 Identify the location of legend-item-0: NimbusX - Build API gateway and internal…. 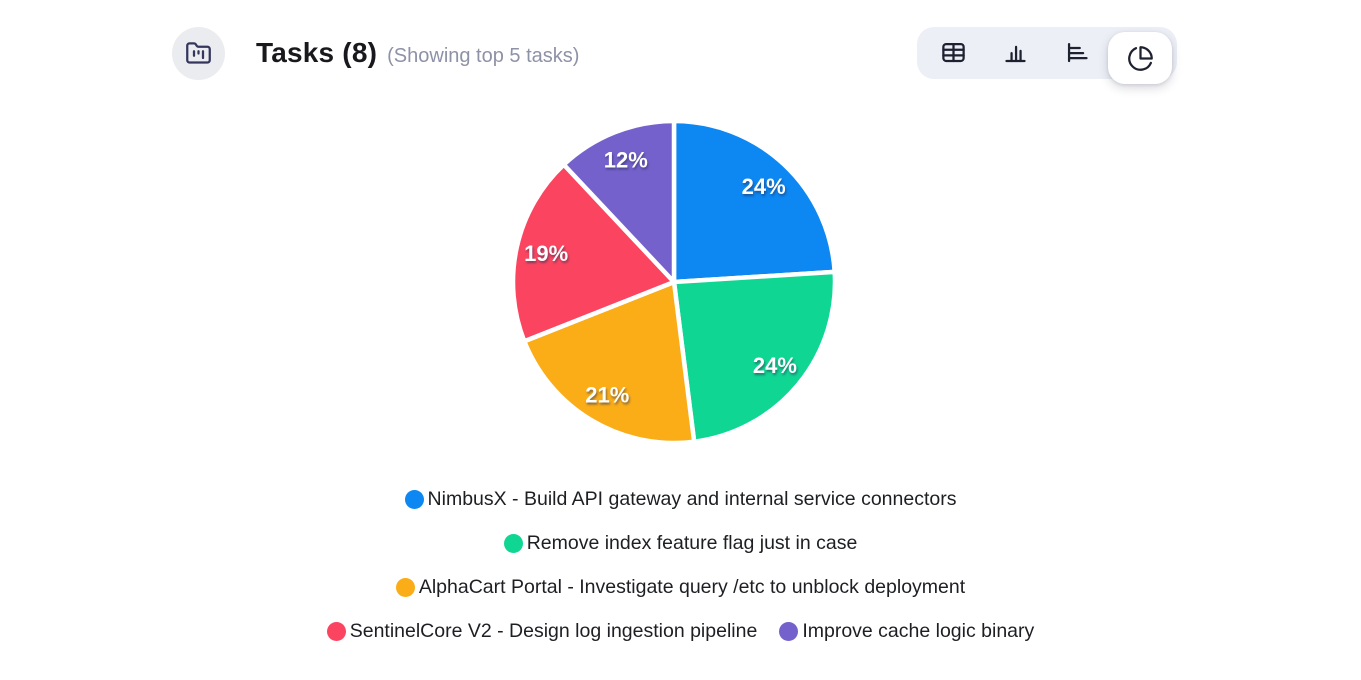
(680, 499).